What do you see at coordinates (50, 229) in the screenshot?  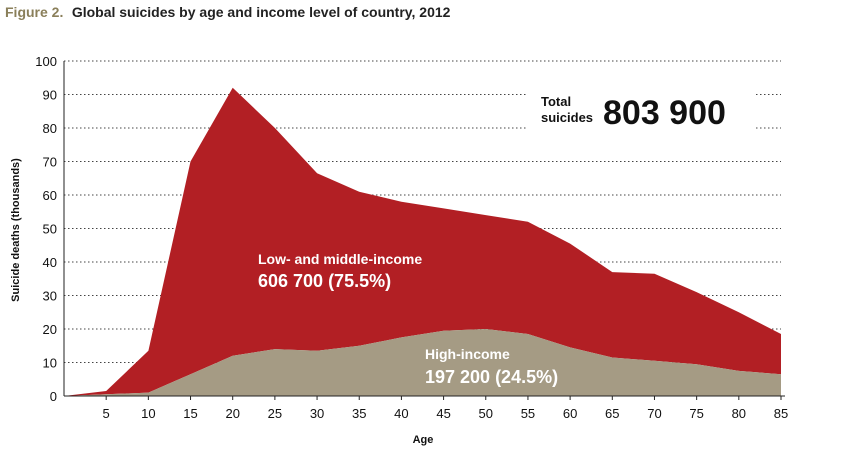 I see `y-tick-label-50: 50` at bounding box center [50, 229].